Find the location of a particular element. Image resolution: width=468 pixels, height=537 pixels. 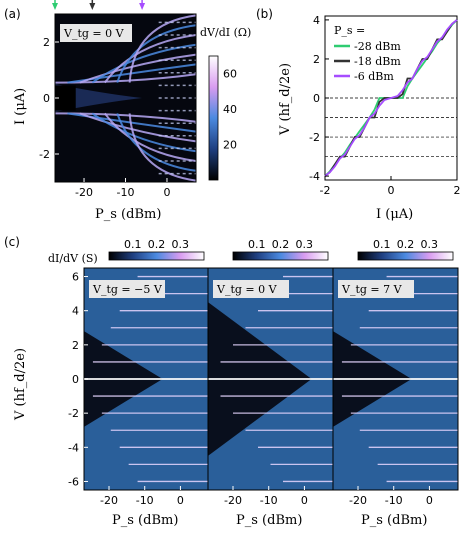

badge-a: V_tg = 0 V is located at coordinates (94, 33).